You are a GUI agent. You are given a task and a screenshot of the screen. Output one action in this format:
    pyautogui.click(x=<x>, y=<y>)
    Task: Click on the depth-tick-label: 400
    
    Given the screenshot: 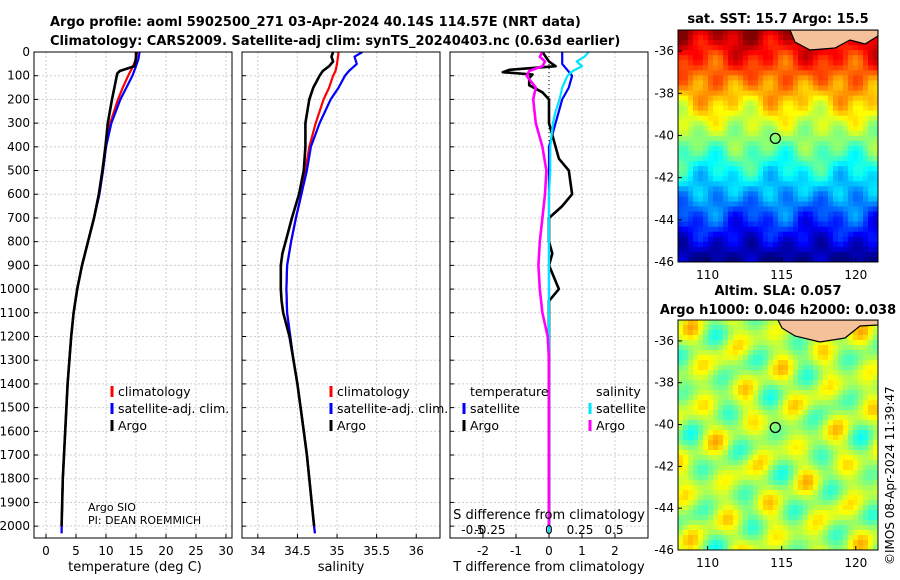 What is the action you would take?
    pyautogui.click(x=18, y=147)
    